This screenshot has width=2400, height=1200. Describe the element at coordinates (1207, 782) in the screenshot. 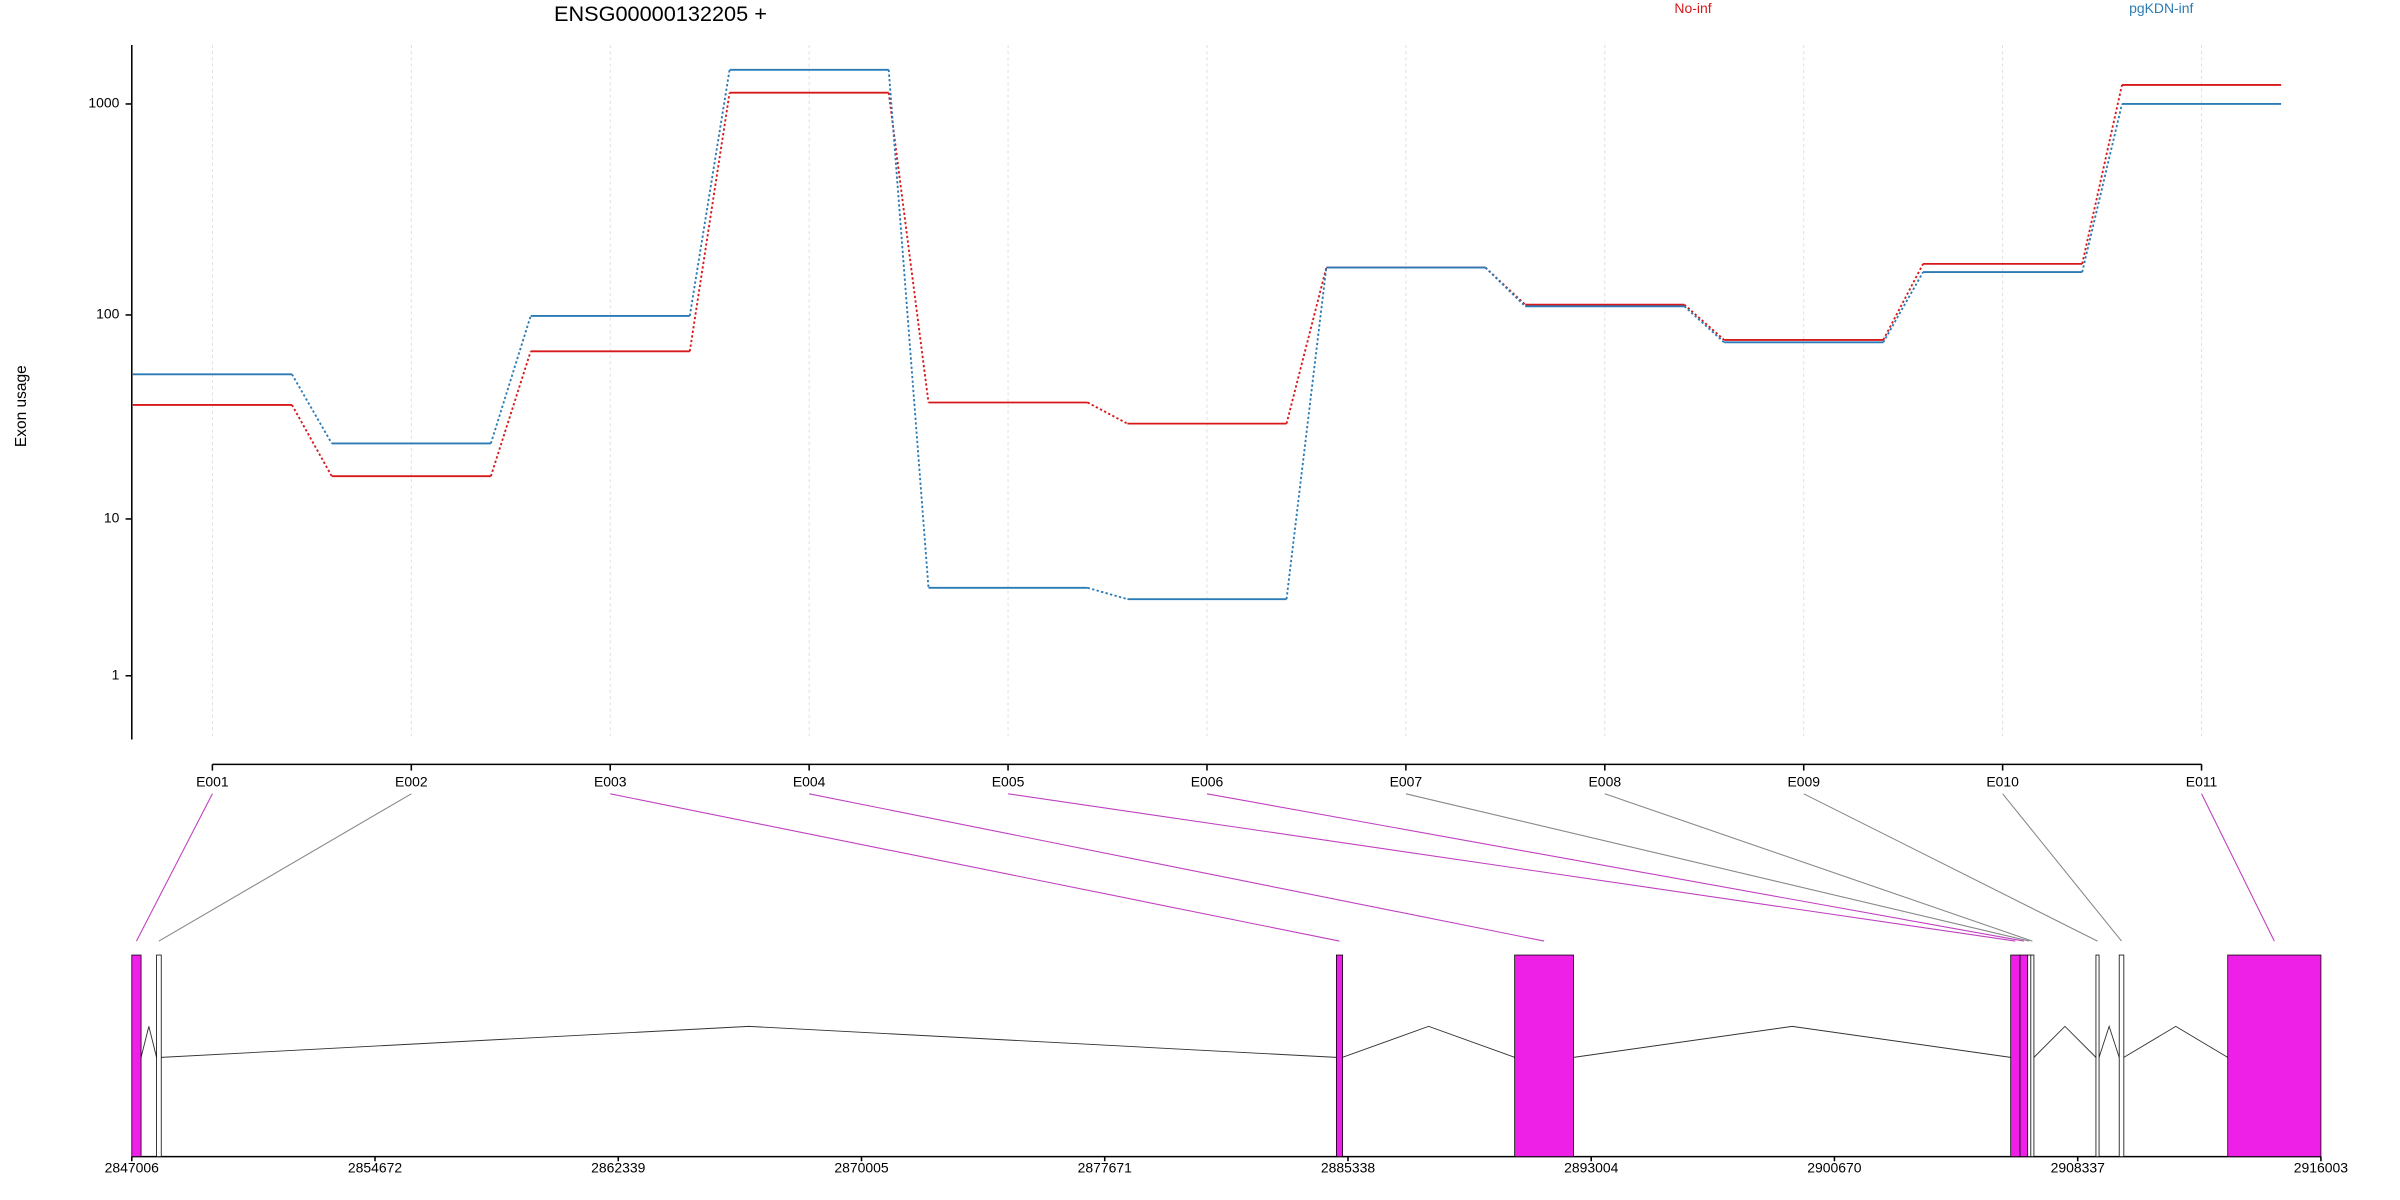

I see `x-tick-label: E006` at that location.